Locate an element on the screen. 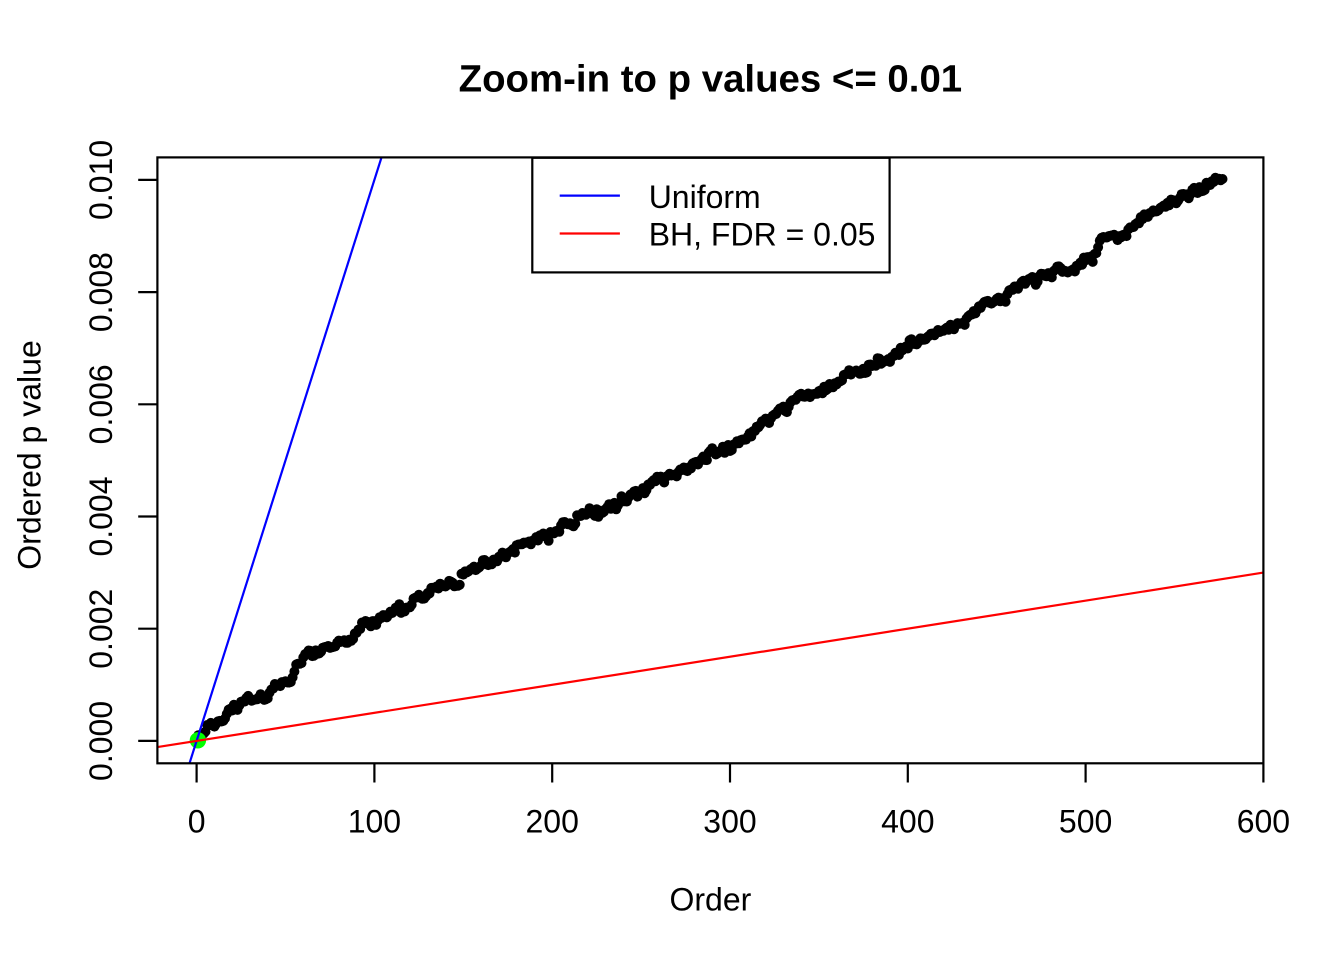  svg-text: 200 is located at coordinates (552, 822).